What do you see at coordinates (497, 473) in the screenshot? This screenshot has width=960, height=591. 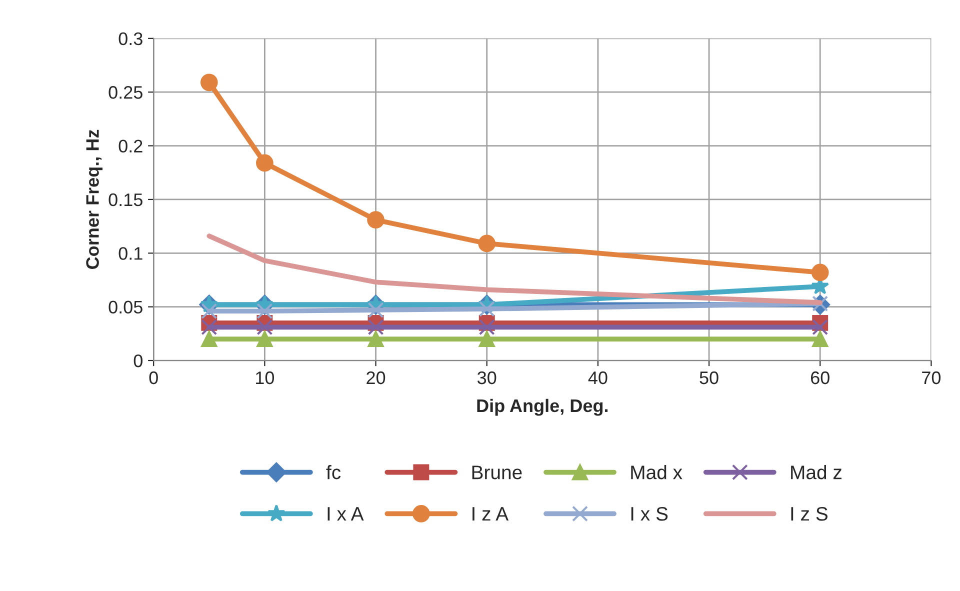 I see `legend-label: Brune` at bounding box center [497, 473].